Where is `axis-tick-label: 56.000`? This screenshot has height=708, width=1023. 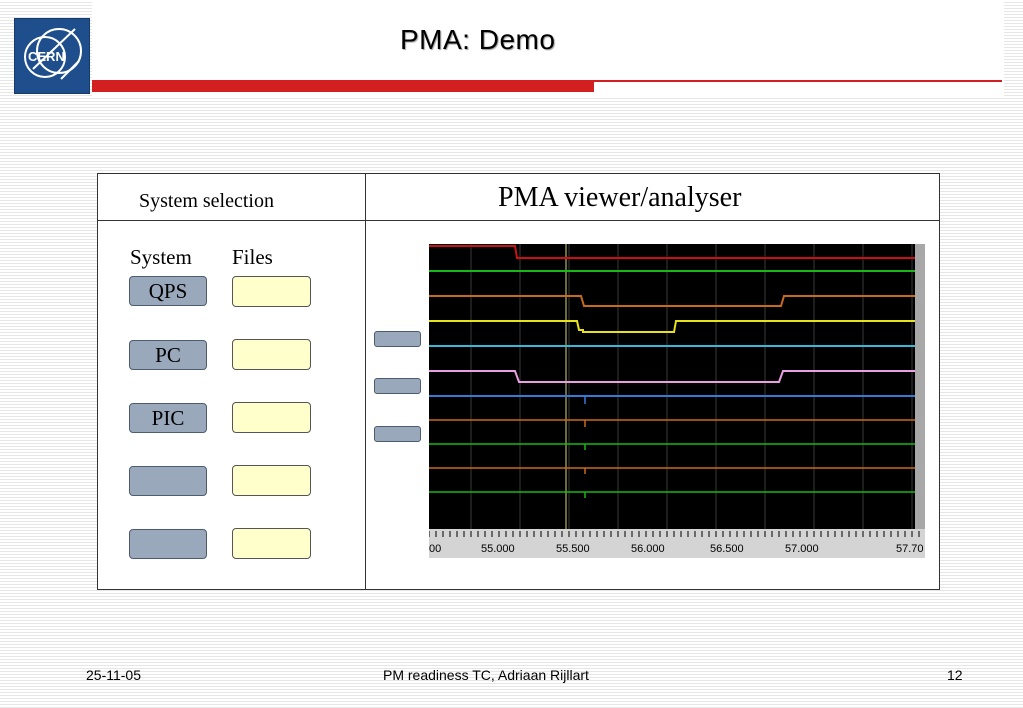
axis-tick-label: 56.000 is located at coordinates (648, 549).